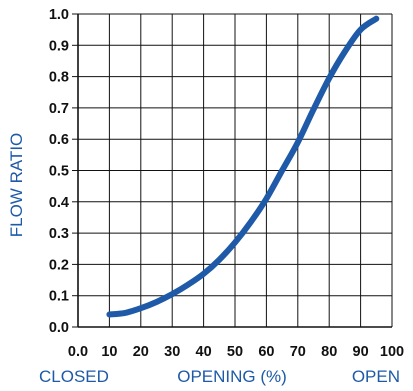 The height and width of the screenshot is (391, 413). Describe the element at coordinates (59, 140) in the screenshot. I see `y-tick-label: 0.6` at that location.